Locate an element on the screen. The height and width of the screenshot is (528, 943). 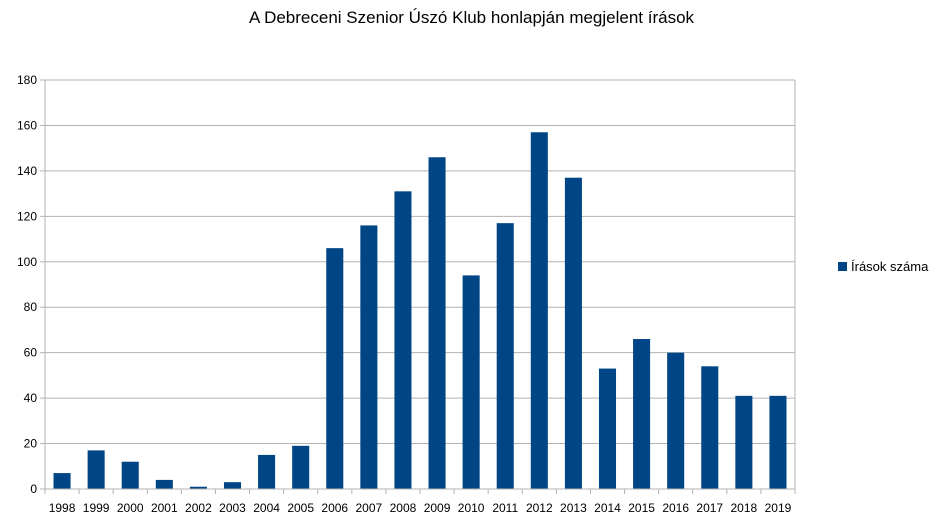
bar-2019 is located at coordinates (778, 442).